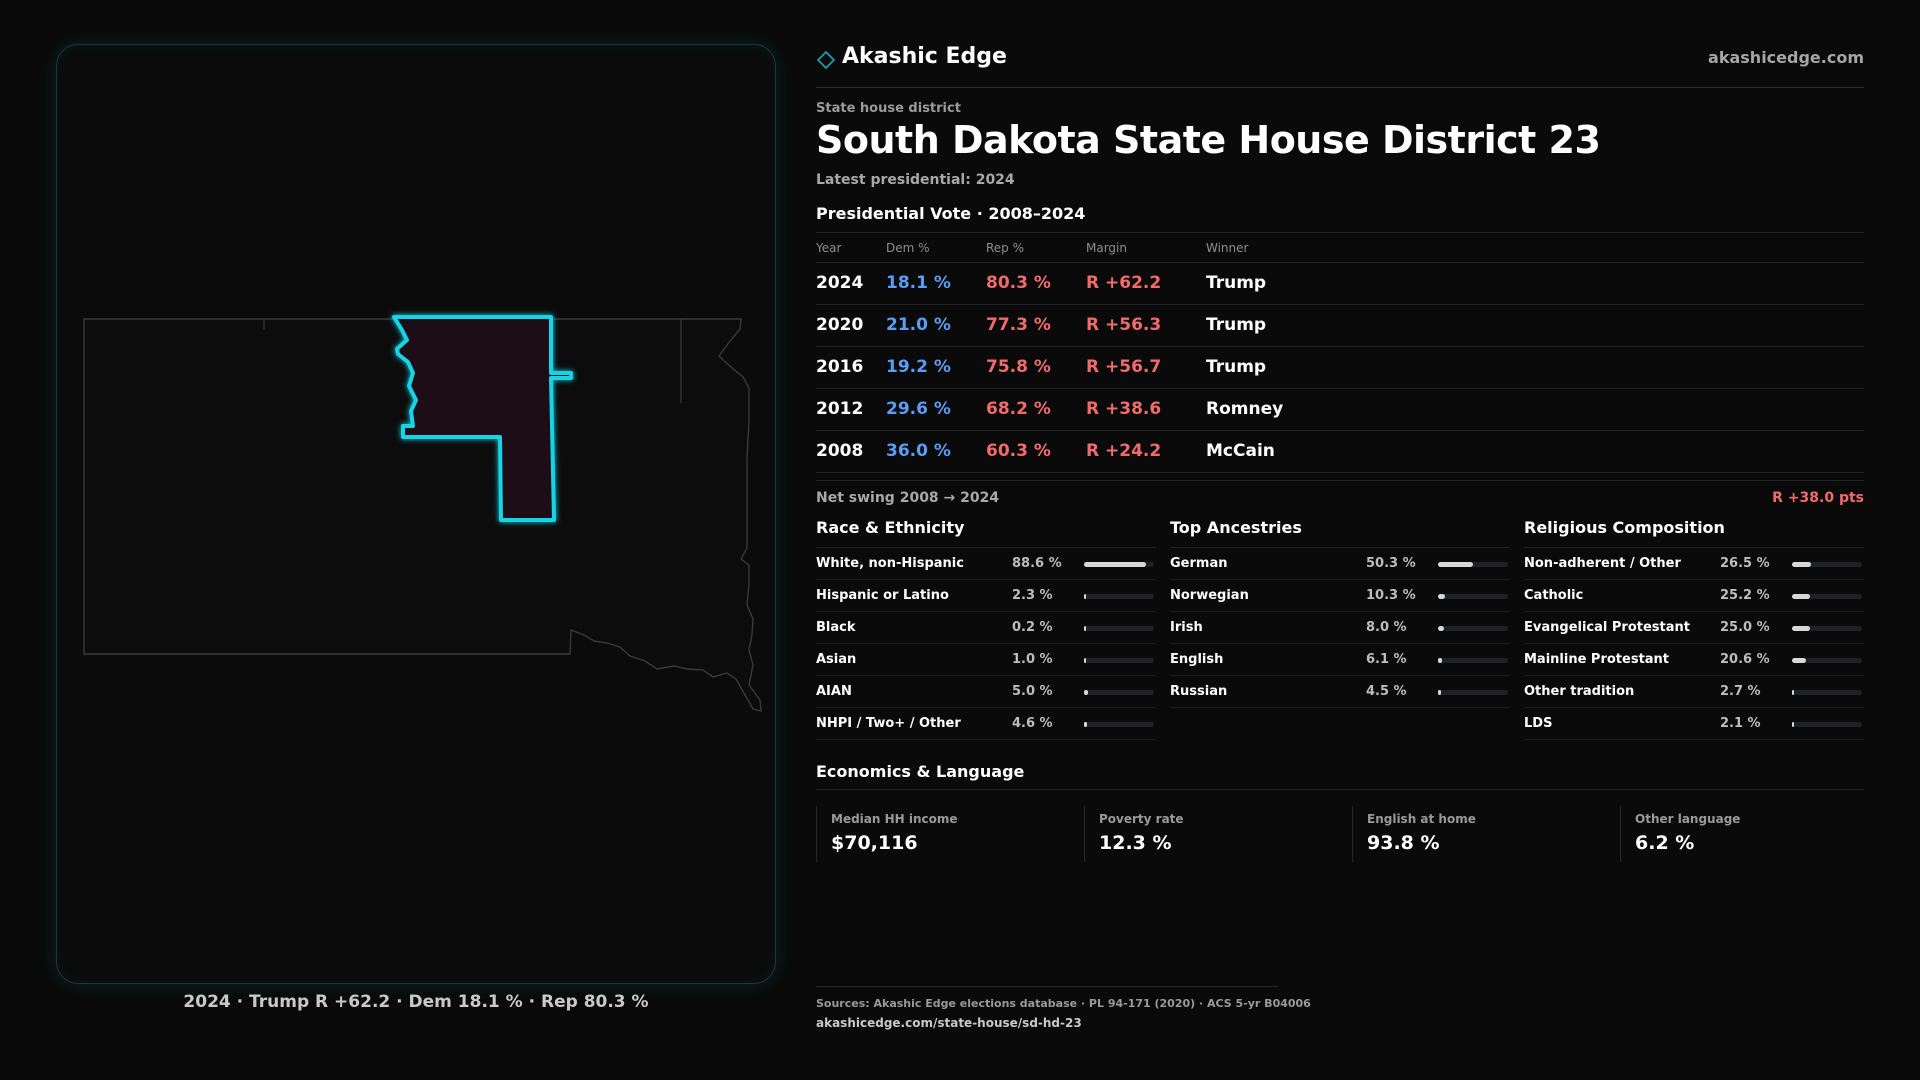  What do you see at coordinates (1554, 595) in the screenshot?
I see `item-label: Catholic` at bounding box center [1554, 595].